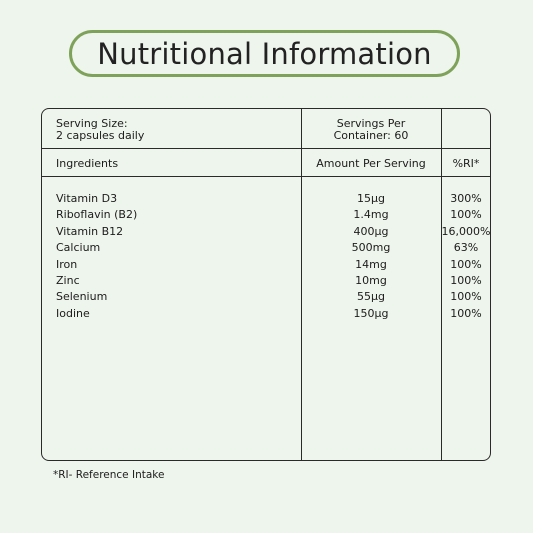 This screenshot has height=533, width=533. I want to click on ingredient-amount: 55µg, so click(371, 297).